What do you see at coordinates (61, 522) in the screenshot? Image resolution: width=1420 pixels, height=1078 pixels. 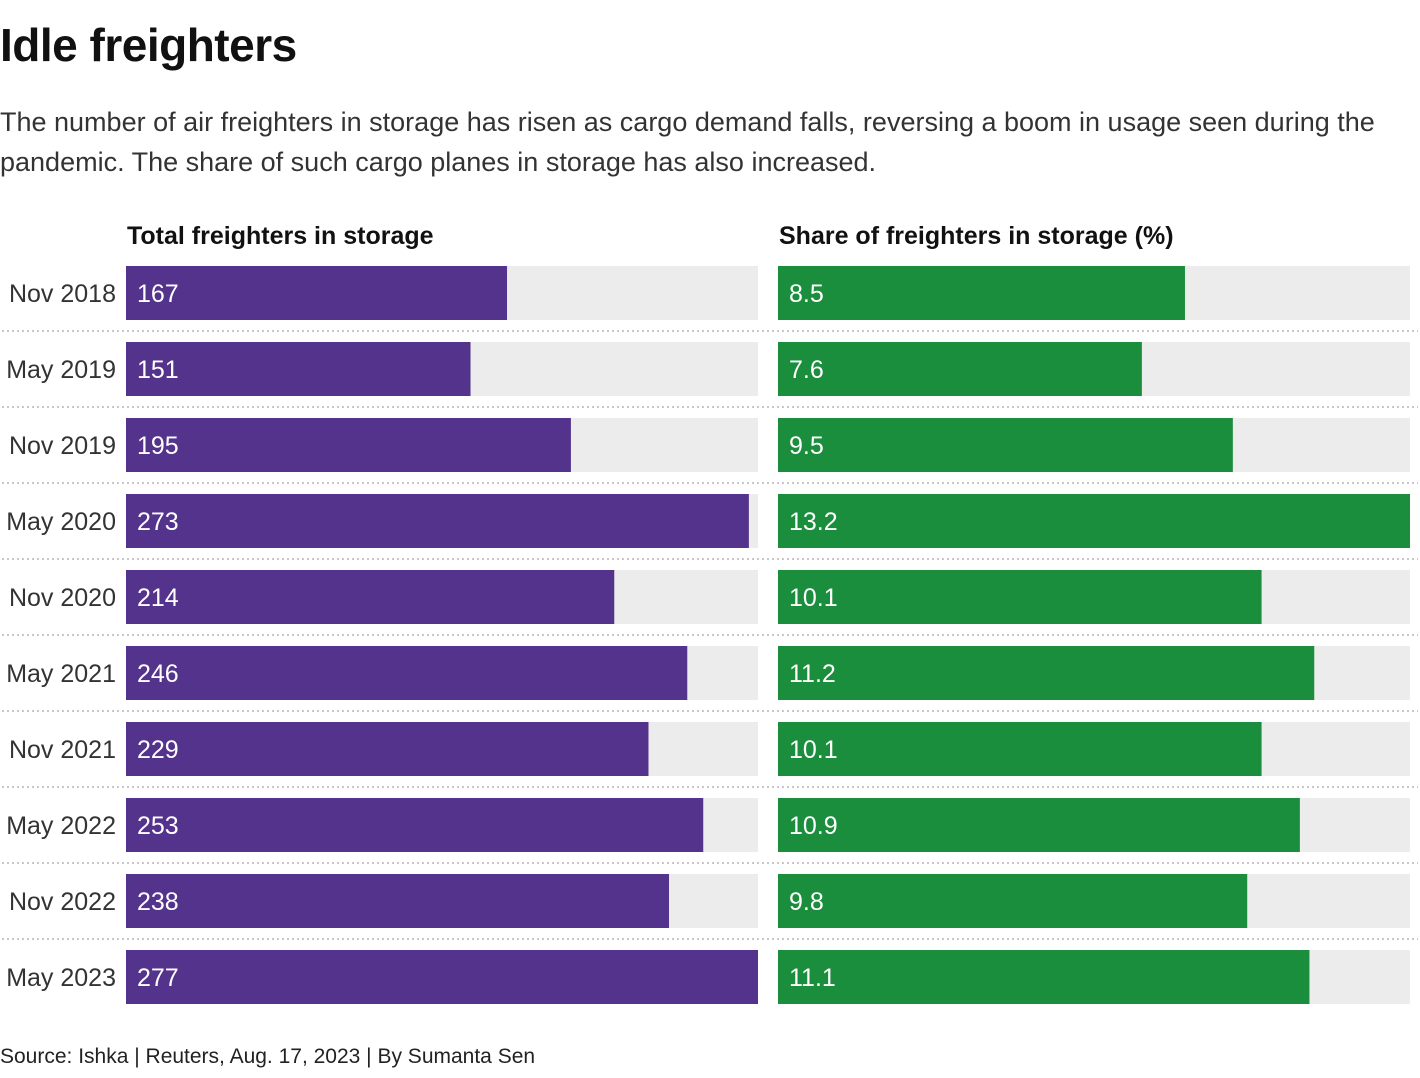 I see `category-label: May 2020` at bounding box center [61, 522].